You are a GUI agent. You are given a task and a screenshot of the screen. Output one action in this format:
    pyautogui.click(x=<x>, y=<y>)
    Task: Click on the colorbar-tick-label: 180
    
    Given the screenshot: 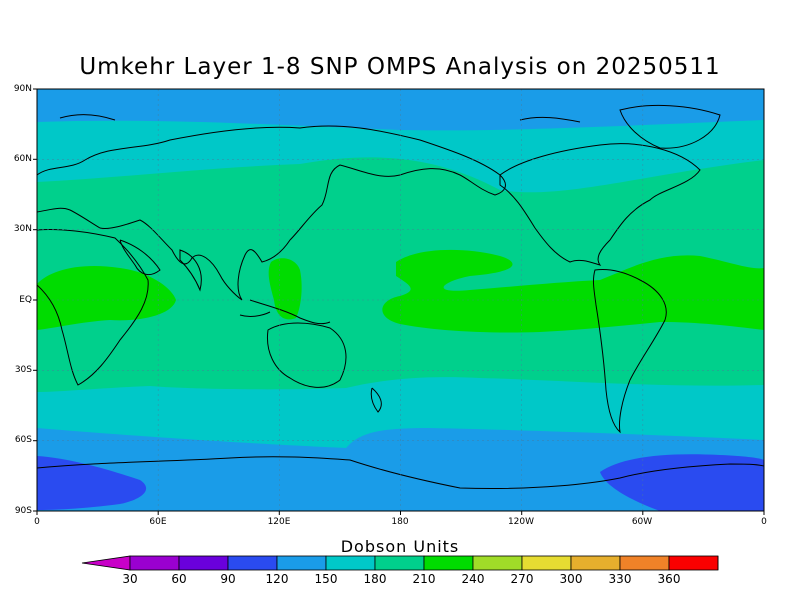 What is the action you would take?
    pyautogui.click(x=375, y=579)
    